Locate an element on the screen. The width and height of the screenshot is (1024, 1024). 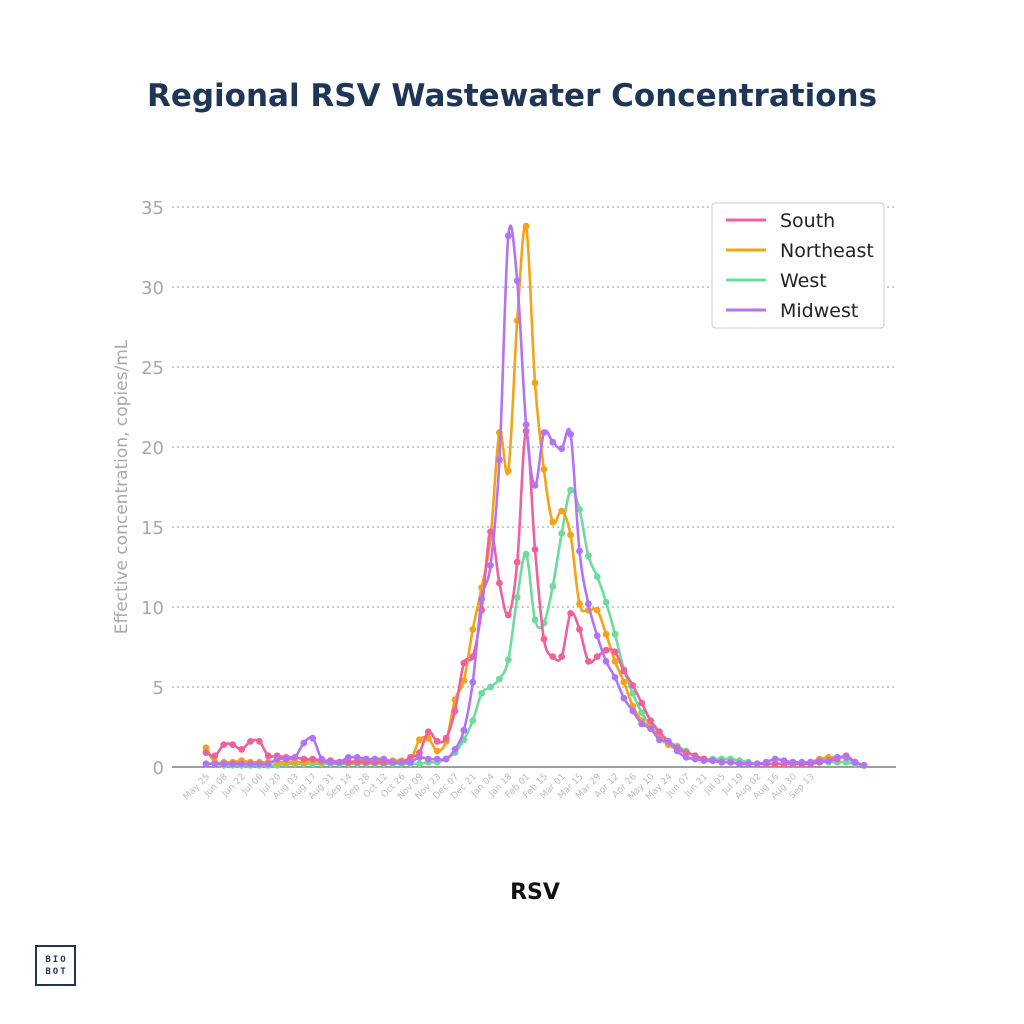
legend-box is located at coordinates (798, 265).